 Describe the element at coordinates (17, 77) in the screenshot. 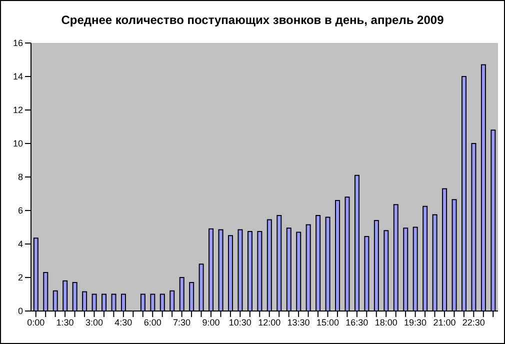

I see `y-tick-label: 14` at that location.